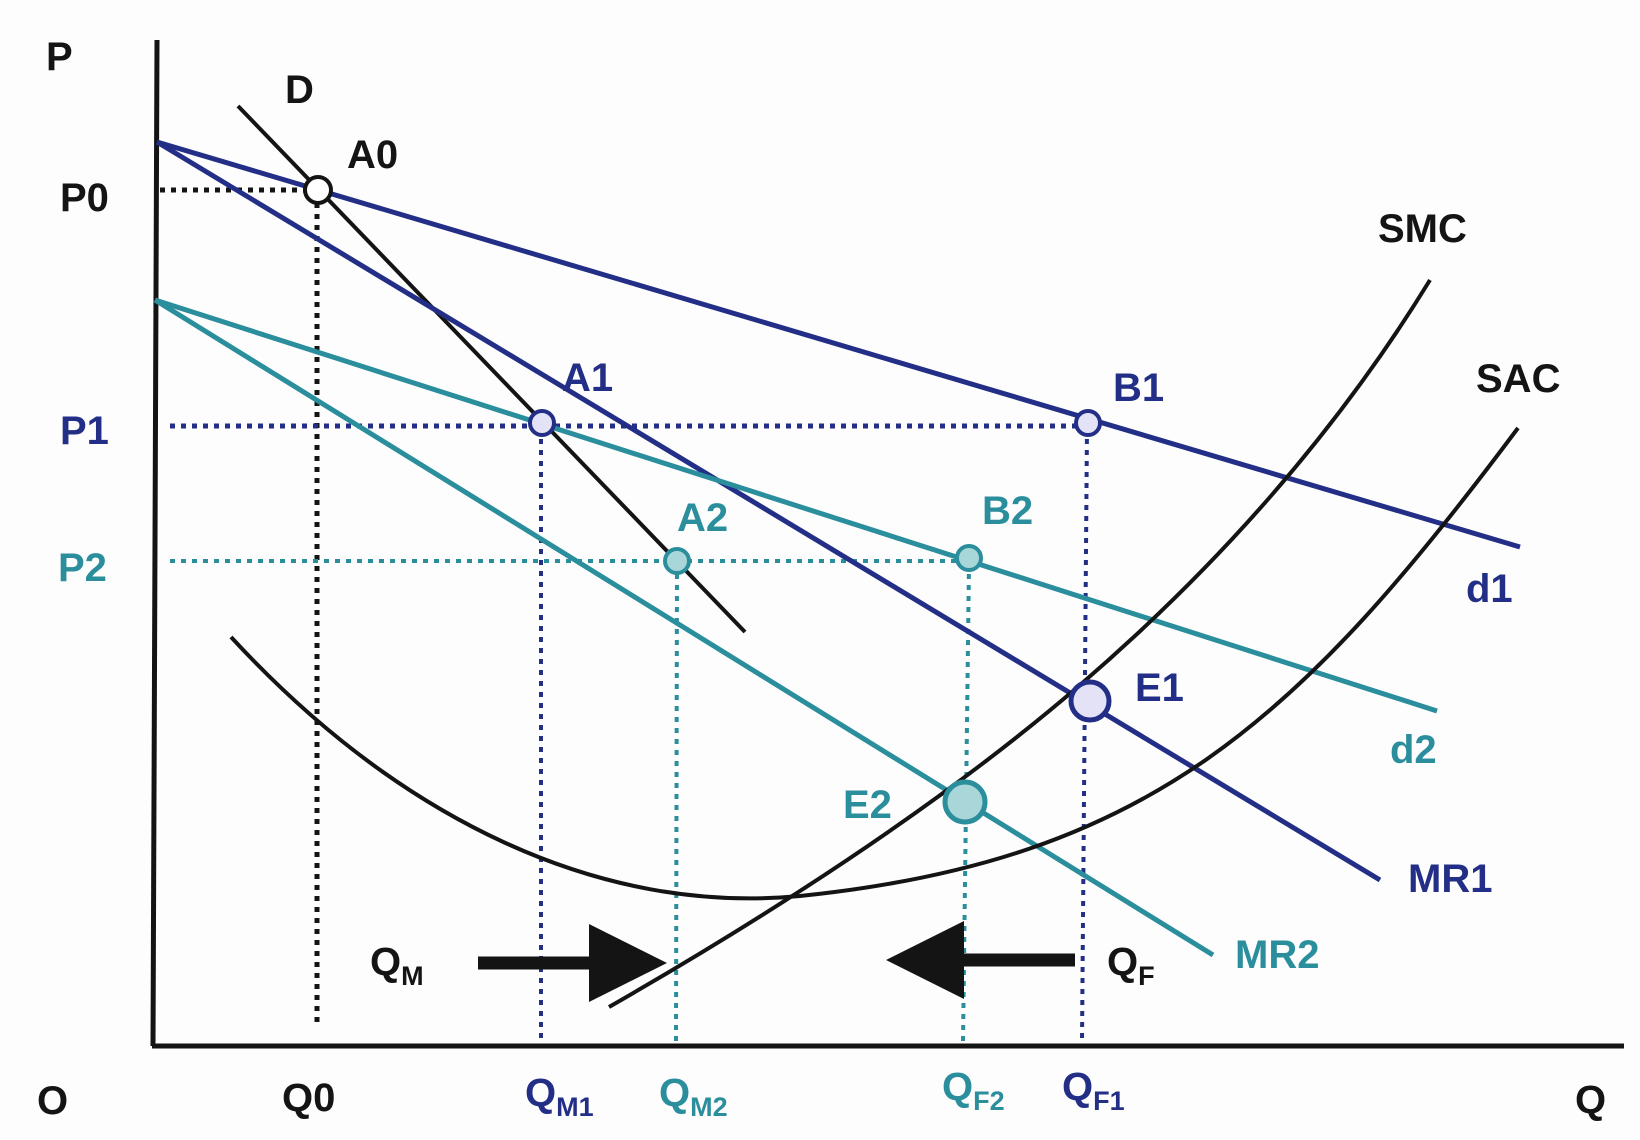  Describe the element at coordinates (155, 543) in the screenshot. I see `y-axis` at that location.